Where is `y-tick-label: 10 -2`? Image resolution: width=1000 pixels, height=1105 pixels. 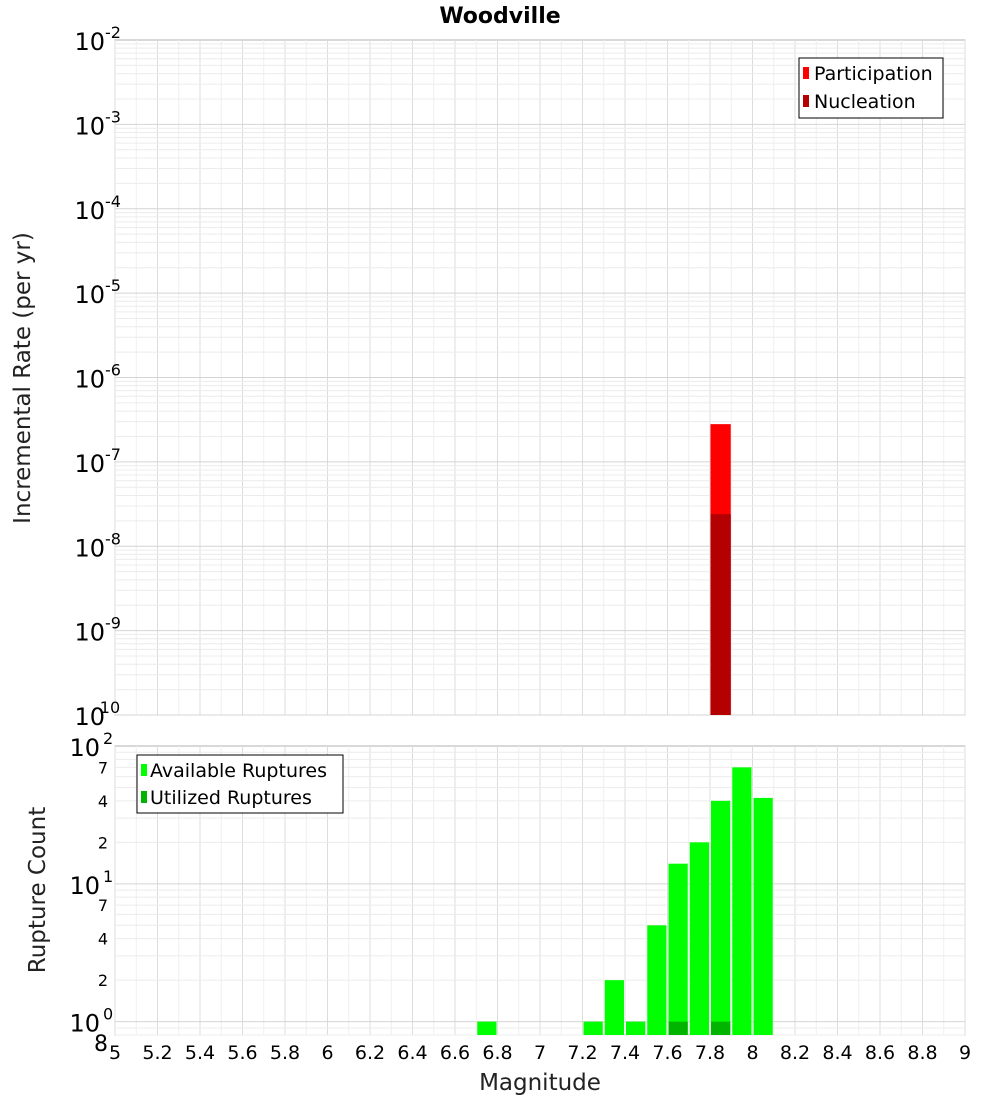
y-tick-label: 10 -2 is located at coordinates (97, 39).